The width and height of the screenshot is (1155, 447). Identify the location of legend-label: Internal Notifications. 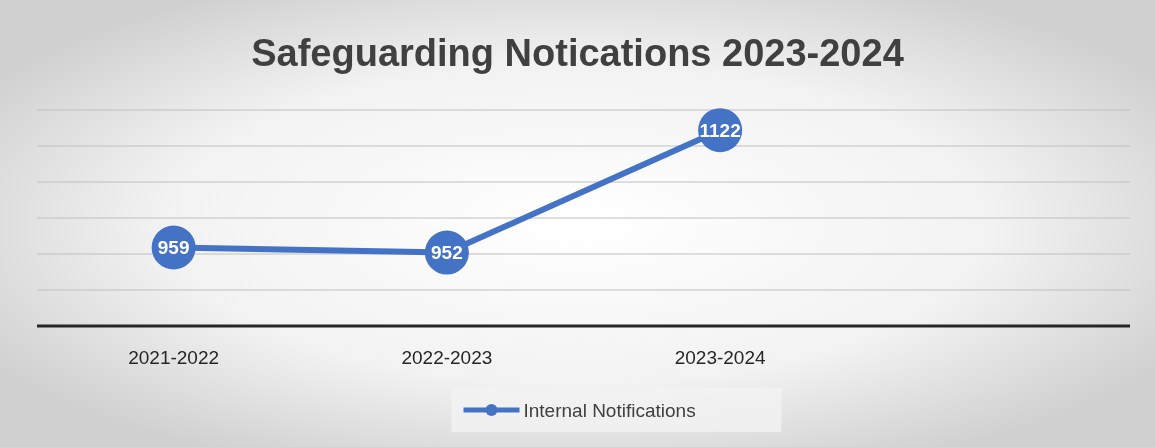
(609, 410).